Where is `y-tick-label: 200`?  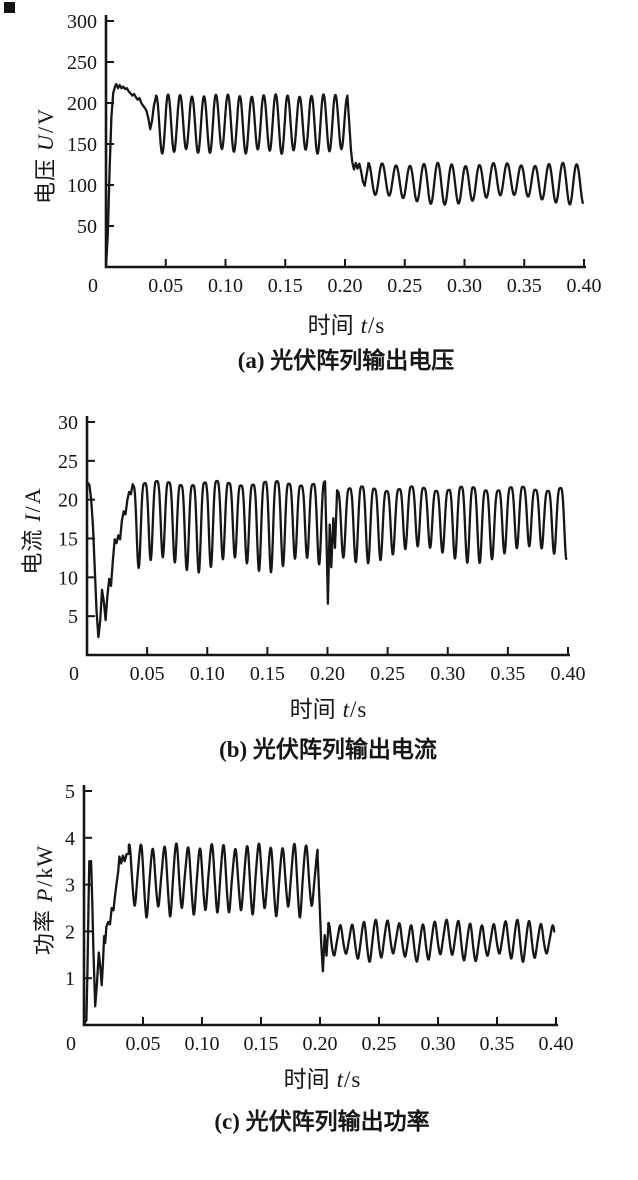
y-tick-label: 200 is located at coordinates (82, 104).